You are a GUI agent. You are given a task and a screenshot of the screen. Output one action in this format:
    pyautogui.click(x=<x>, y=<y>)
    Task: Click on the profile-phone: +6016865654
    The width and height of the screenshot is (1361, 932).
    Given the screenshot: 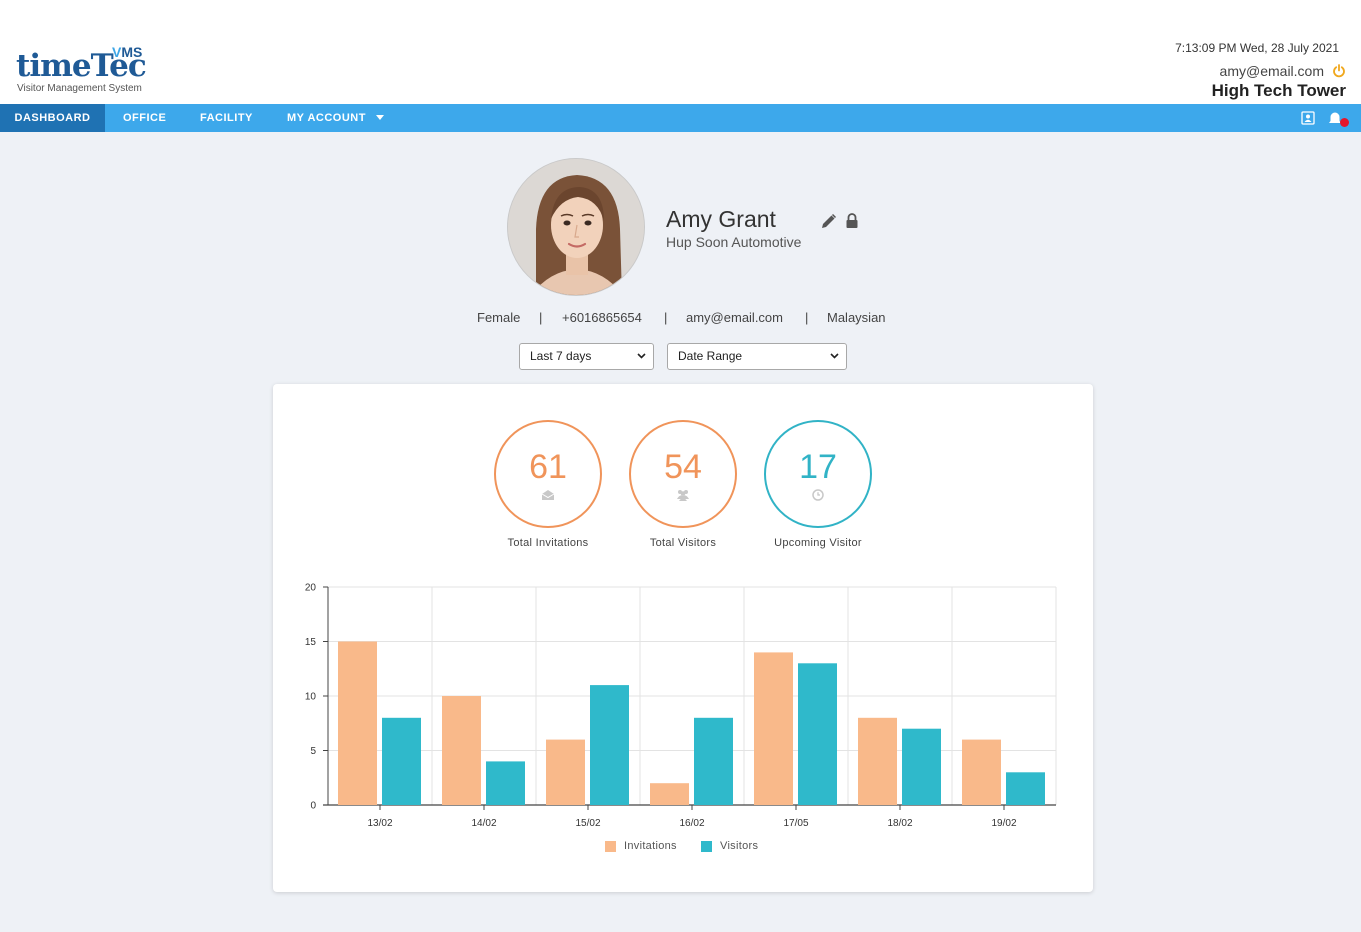 What is the action you would take?
    pyautogui.click(x=602, y=317)
    